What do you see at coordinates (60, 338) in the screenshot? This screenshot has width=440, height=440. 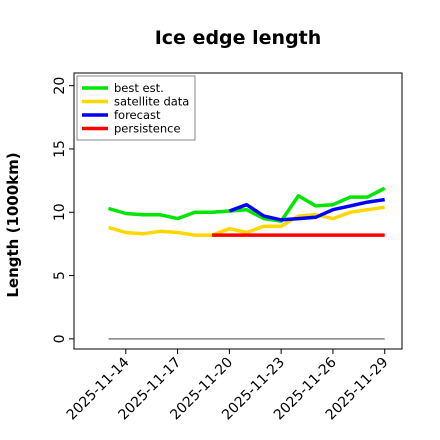 I see `y-tick-label: 0` at bounding box center [60, 338].